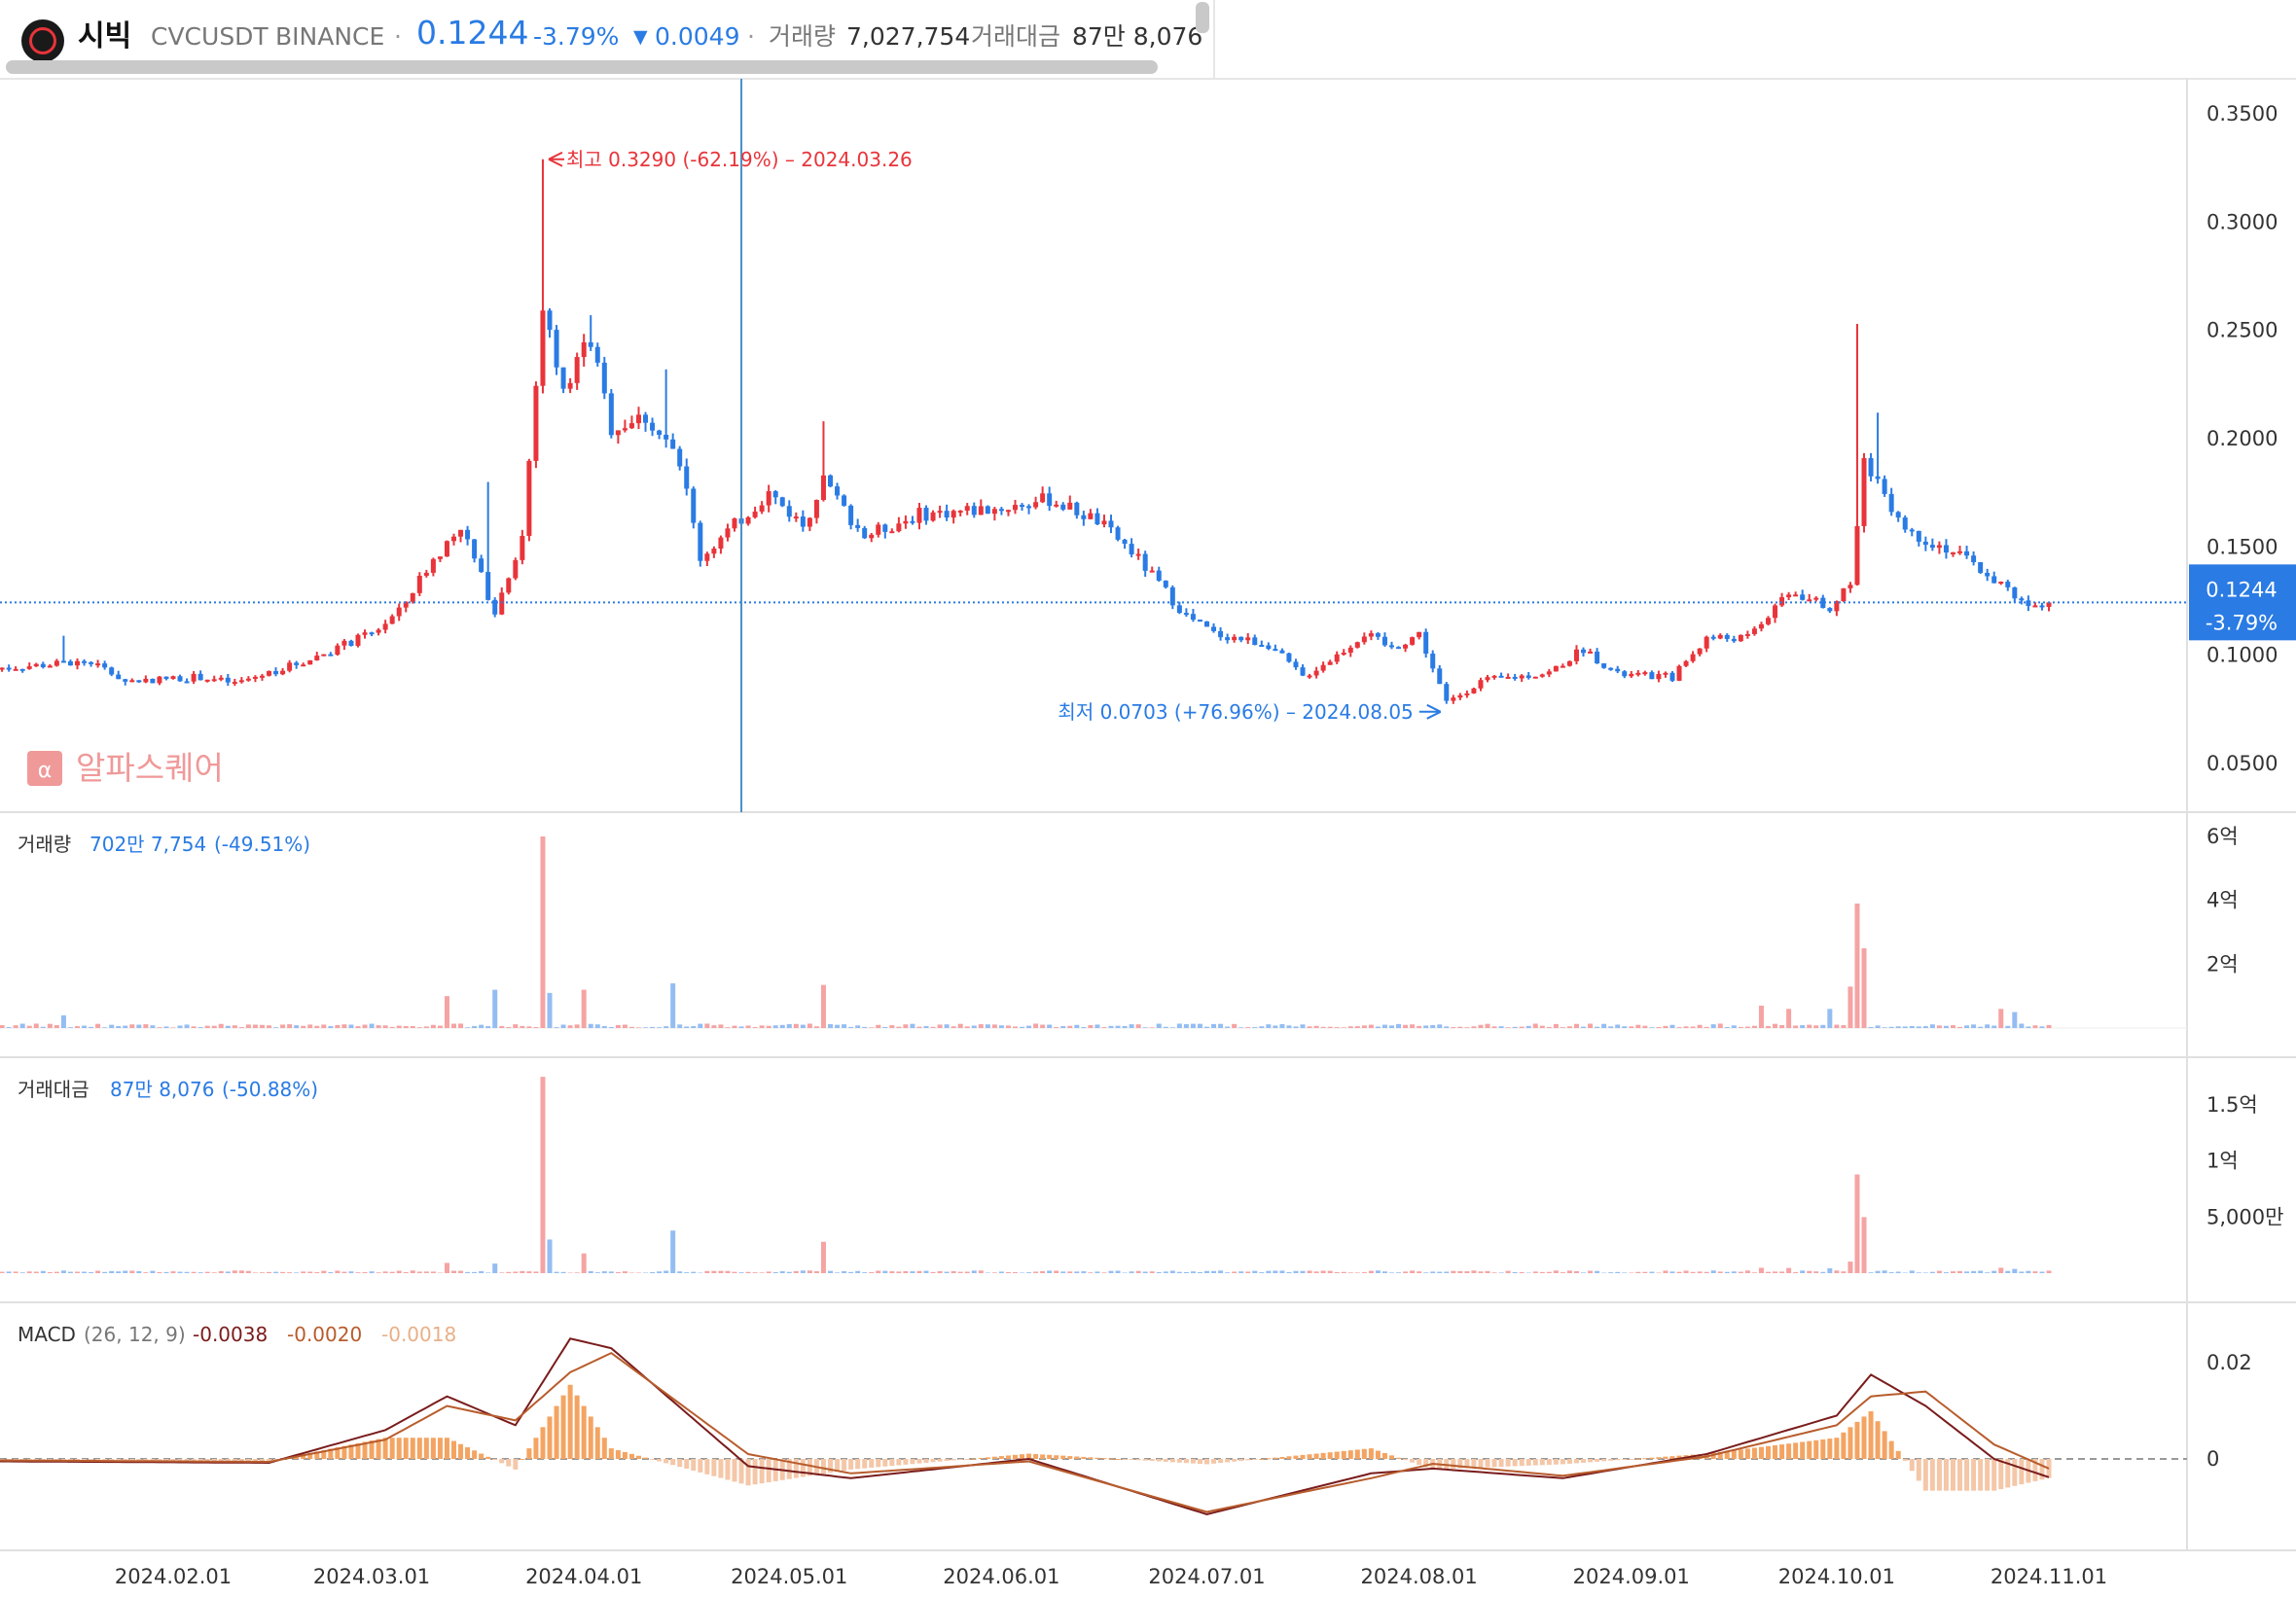 This screenshot has height=1599, width=2296. Describe the element at coordinates (582, 67) in the screenshot. I see `horizontal-scrollbar` at that location.